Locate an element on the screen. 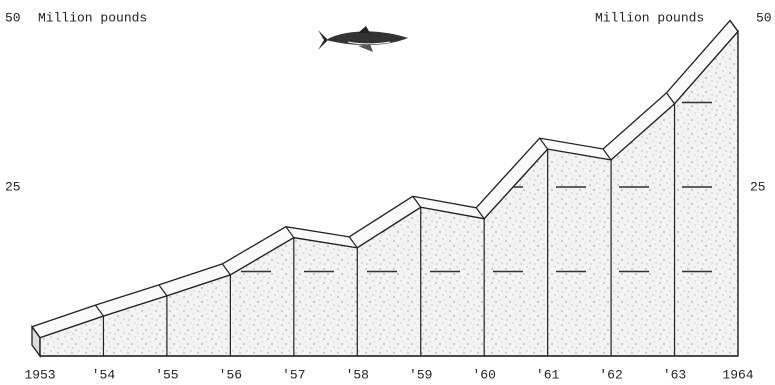 The image size is (775, 385). x-tick-label: '61 is located at coordinates (548, 374).